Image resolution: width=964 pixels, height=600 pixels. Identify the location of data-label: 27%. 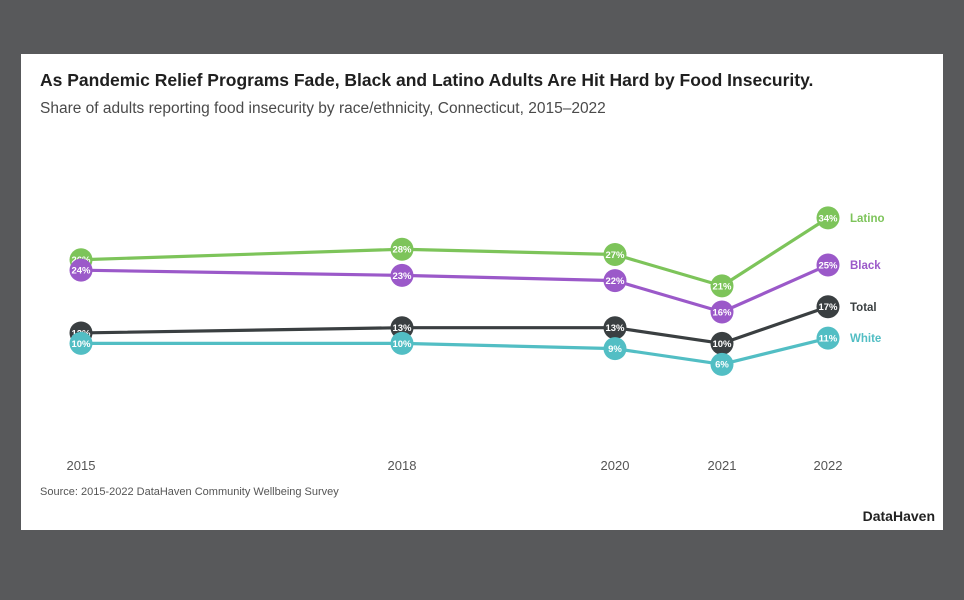
(615, 255).